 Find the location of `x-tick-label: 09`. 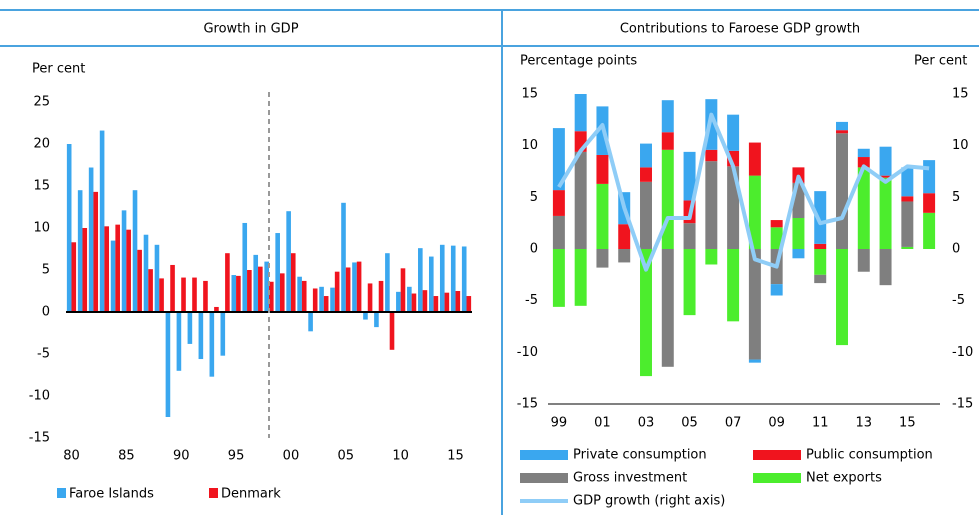

x-tick-label: 09 is located at coordinates (776, 423).